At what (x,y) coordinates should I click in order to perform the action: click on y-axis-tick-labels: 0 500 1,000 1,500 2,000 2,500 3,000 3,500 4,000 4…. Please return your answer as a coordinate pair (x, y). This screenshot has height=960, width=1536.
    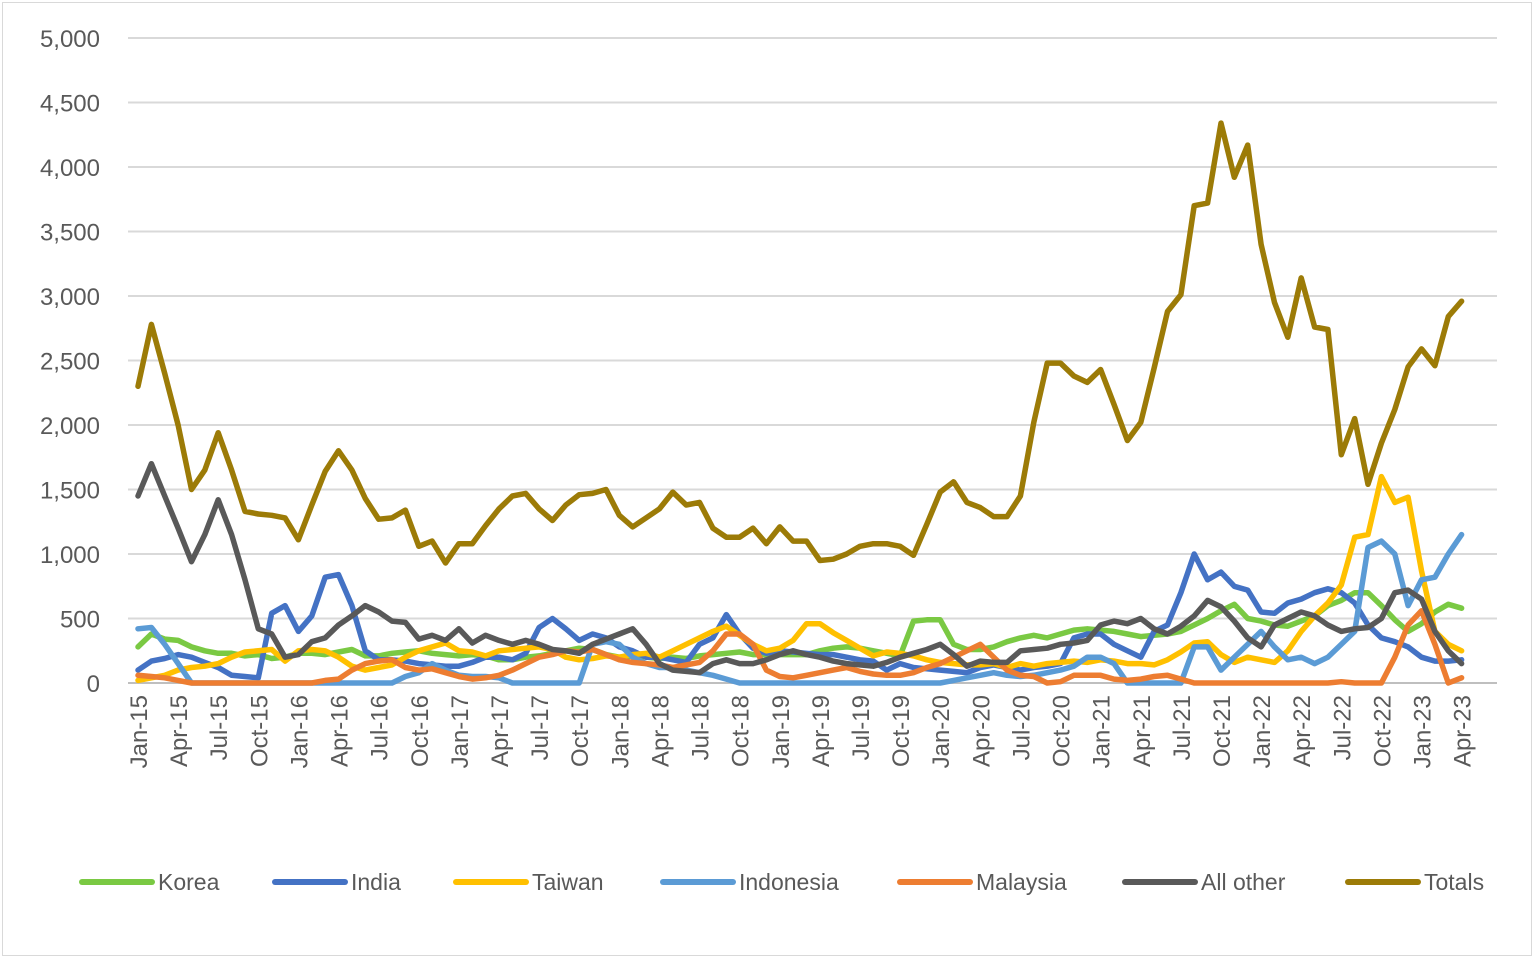
    Looking at the image, I should click on (70, 362).